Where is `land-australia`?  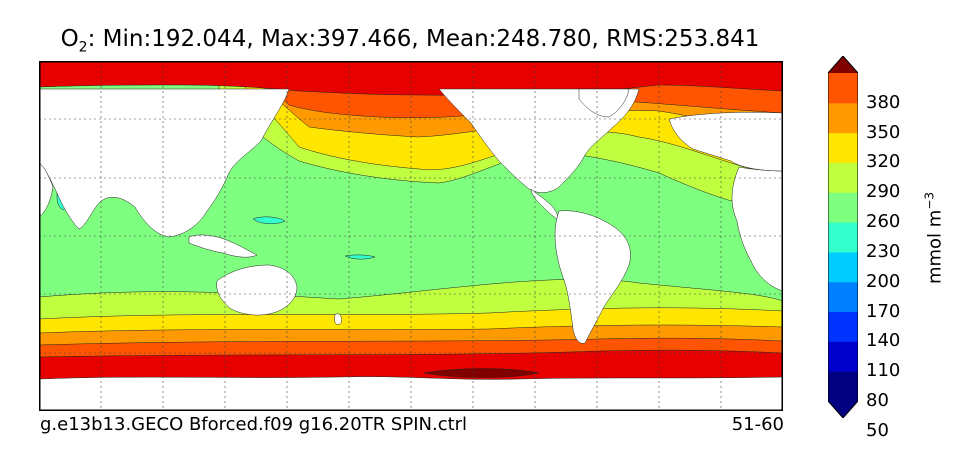
land-australia is located at coordinates (257, 290).